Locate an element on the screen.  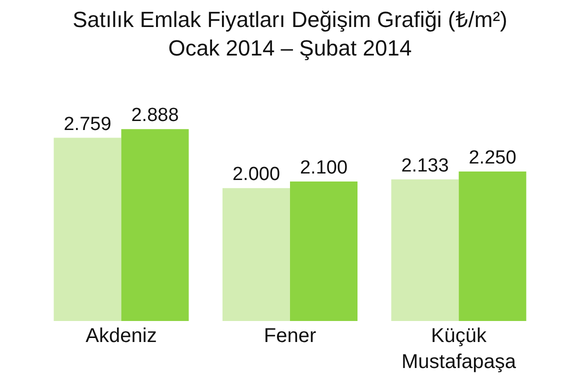
data-label: 2.250 is located at coordinates (492, 158).